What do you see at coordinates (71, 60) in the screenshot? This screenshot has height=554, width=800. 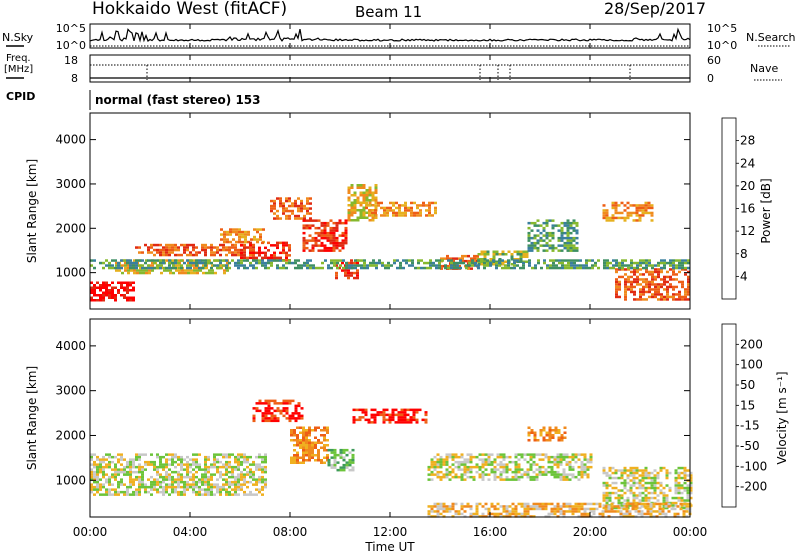 I see `freq-left-tick-top: 18` at bounding box center [71, 60].